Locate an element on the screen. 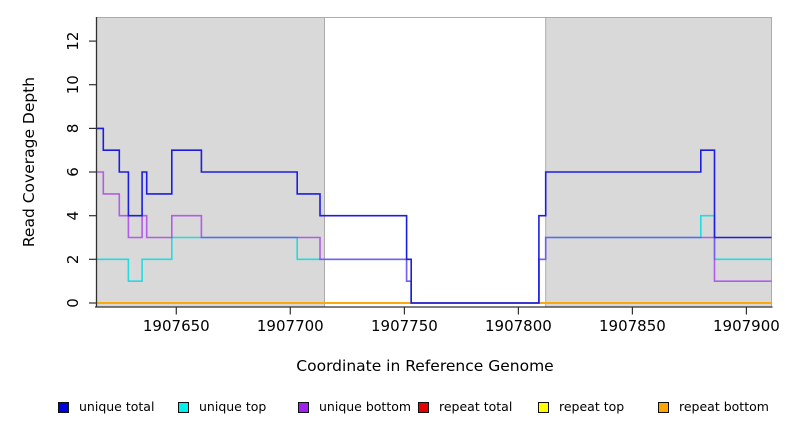 The image size is (792, 432). legend-swatch-unique-bottom is located at coordinates (303, 407).